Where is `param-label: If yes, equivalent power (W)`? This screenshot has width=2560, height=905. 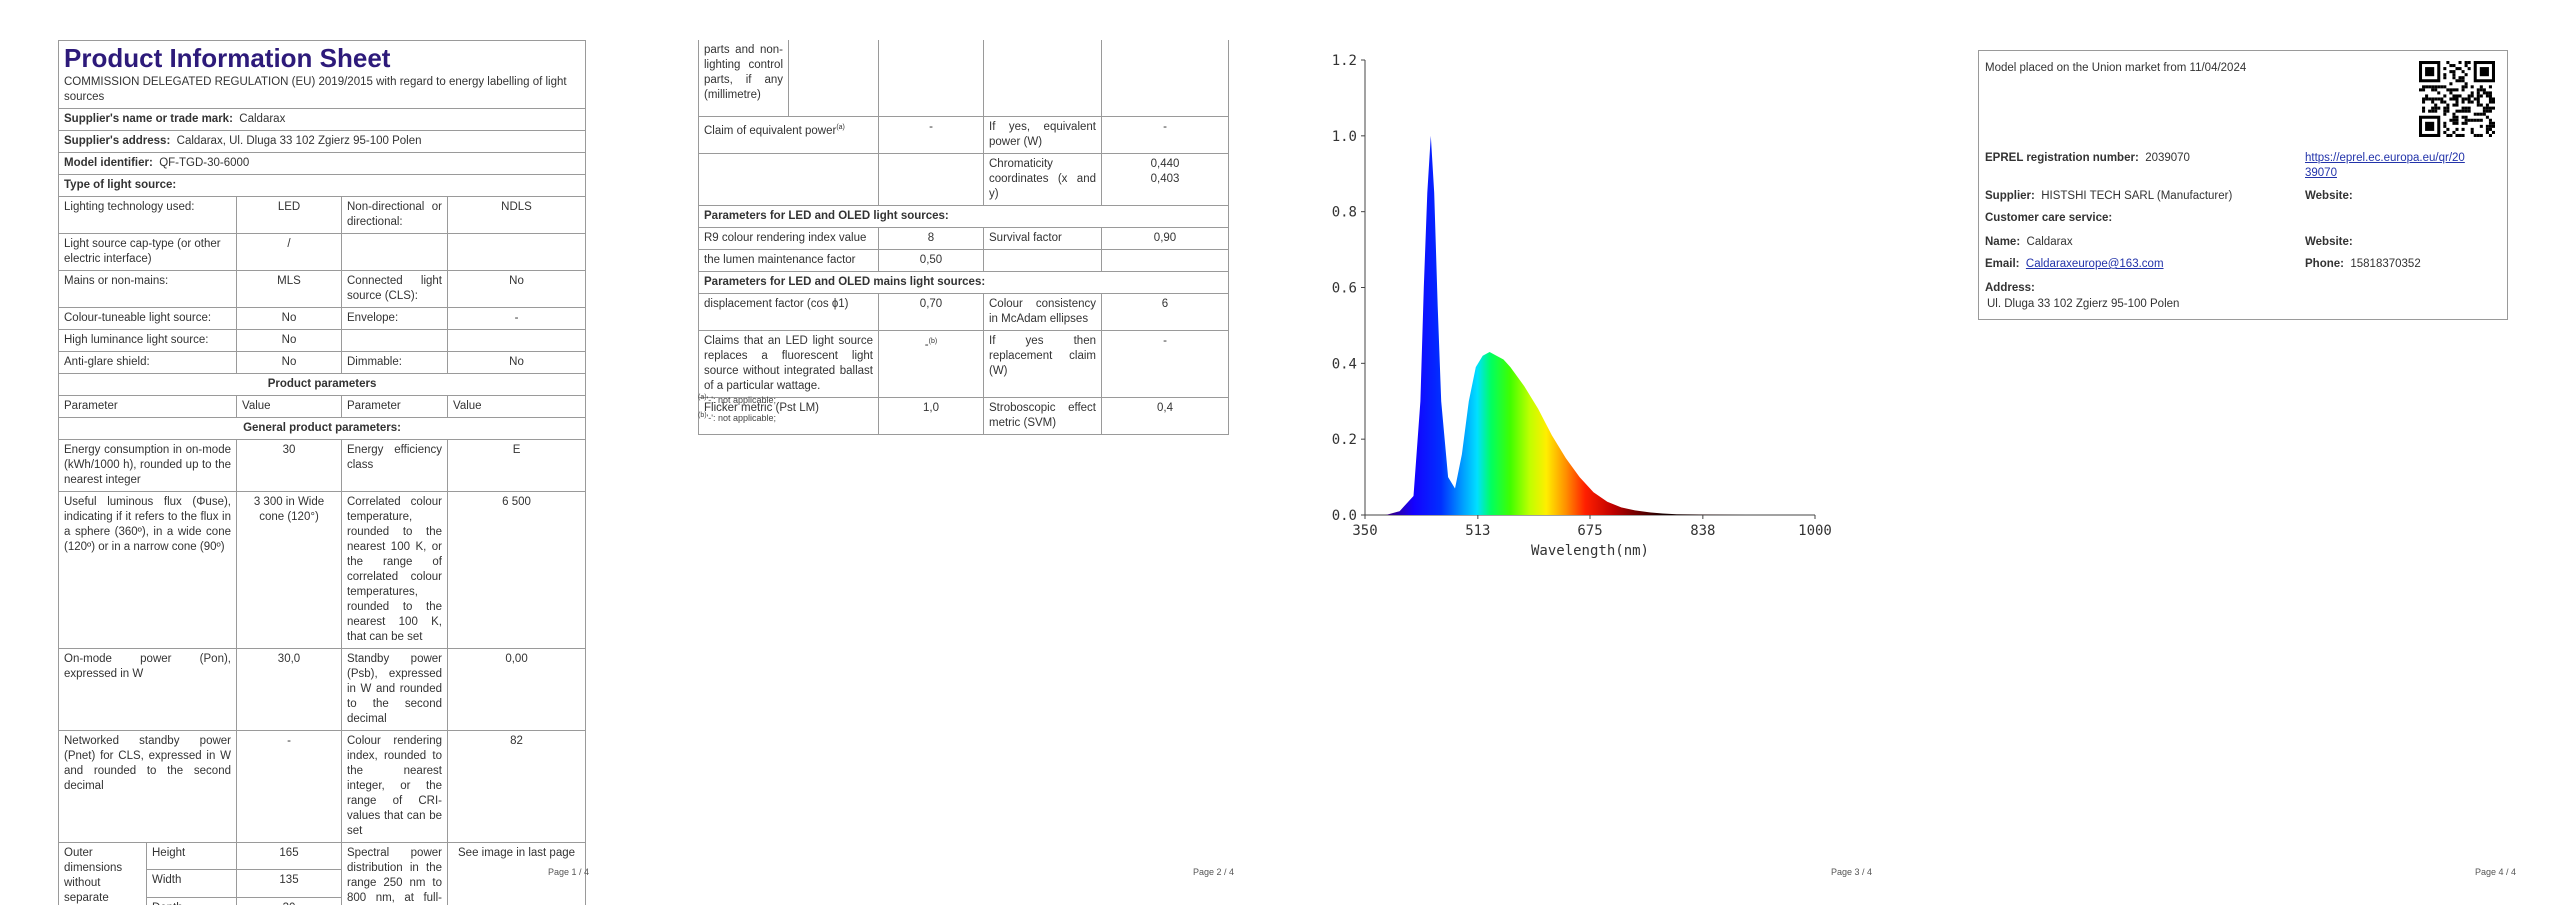 param-label: If yes, equivalent power (W) is located at coordinates (1042, 134).